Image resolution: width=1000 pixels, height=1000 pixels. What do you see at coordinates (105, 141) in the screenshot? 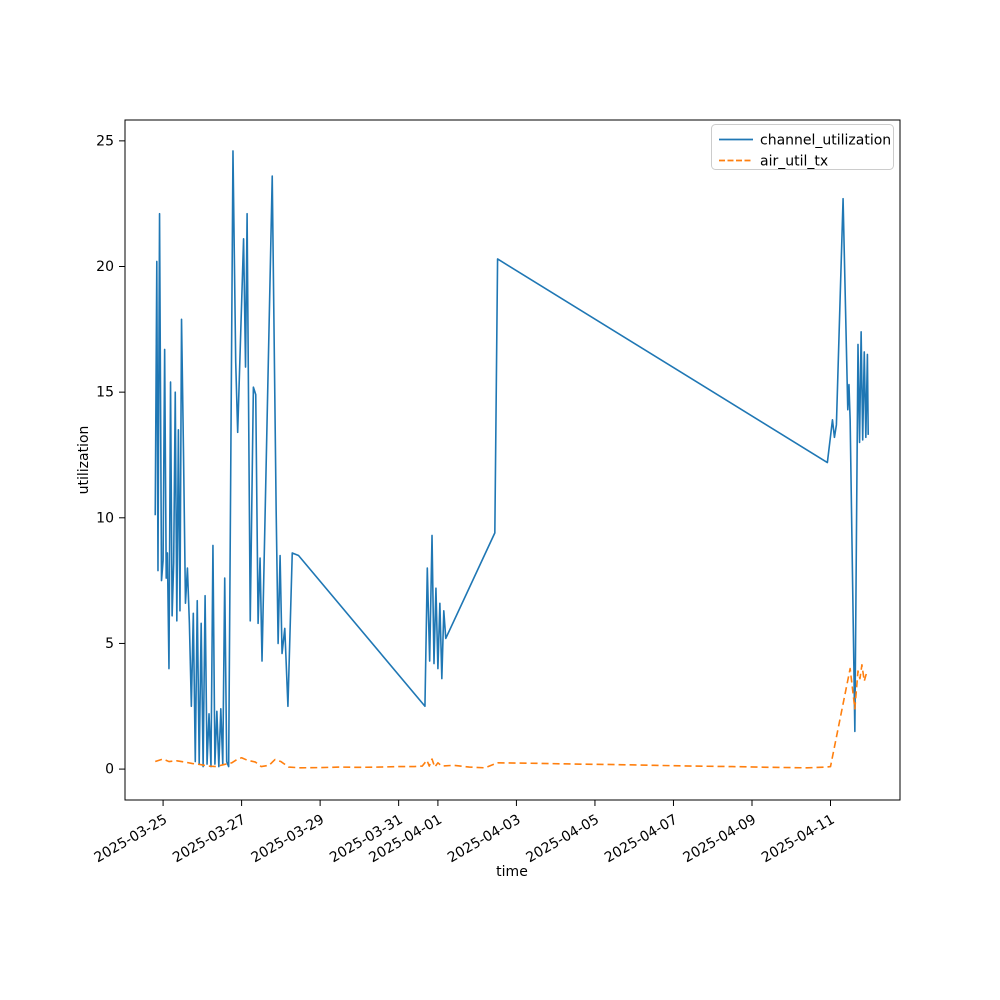
I see `y-tick-label: 25` at bounding box center [105, 141].